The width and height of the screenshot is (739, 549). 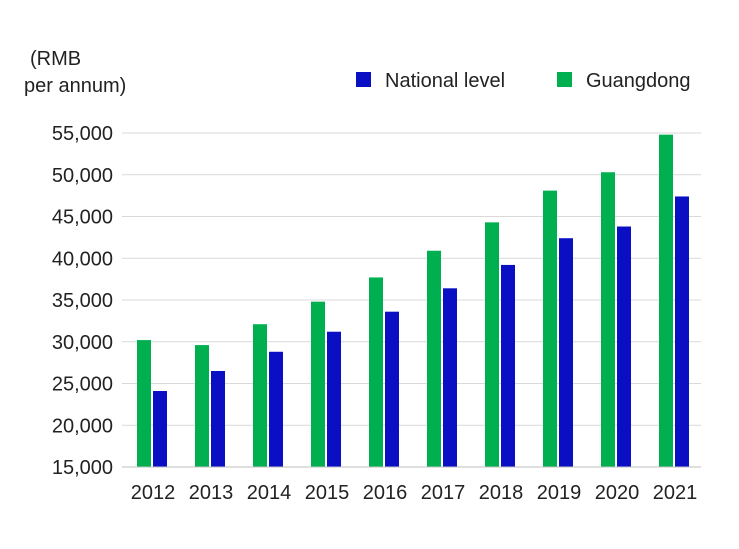 What do you see at coordinates (276, 409) in the screenshot?
I see `bar-national-level-2014` at bounding box center [276, 409].